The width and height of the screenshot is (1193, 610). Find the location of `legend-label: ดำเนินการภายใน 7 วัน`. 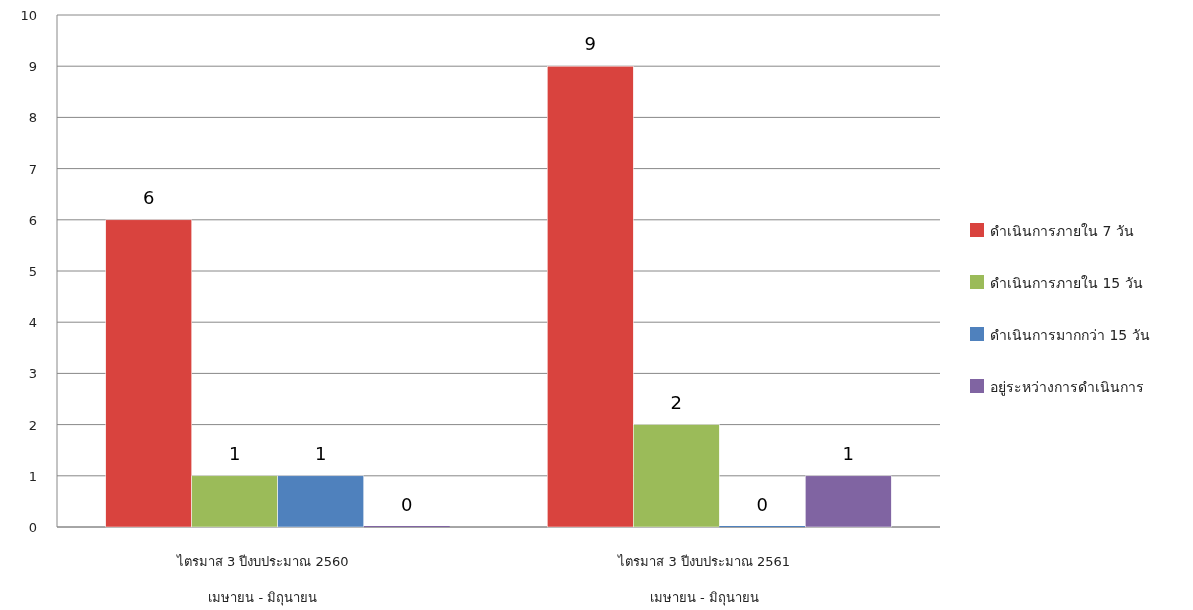

legend-label: ดำเนินการภายใน 7 วัน is located at coordinates (1062, 231).